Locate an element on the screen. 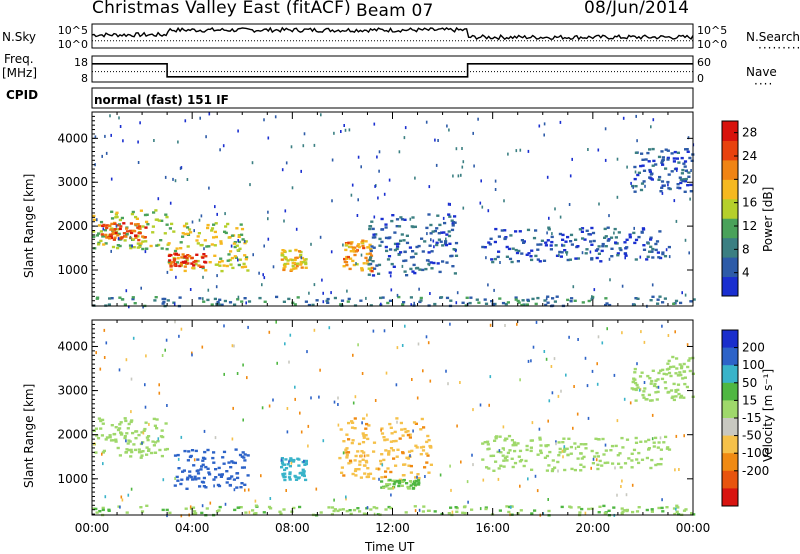  velocity-colorbar-label: -15 is located at coordinates (752, 418).